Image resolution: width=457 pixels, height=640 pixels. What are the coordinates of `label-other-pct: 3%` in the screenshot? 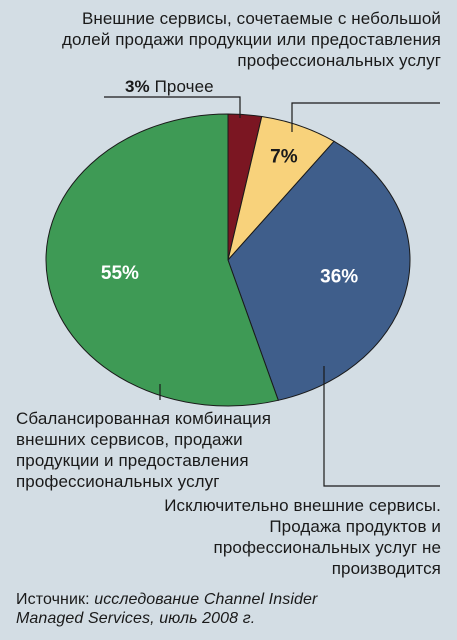 It's located at (137, 86).